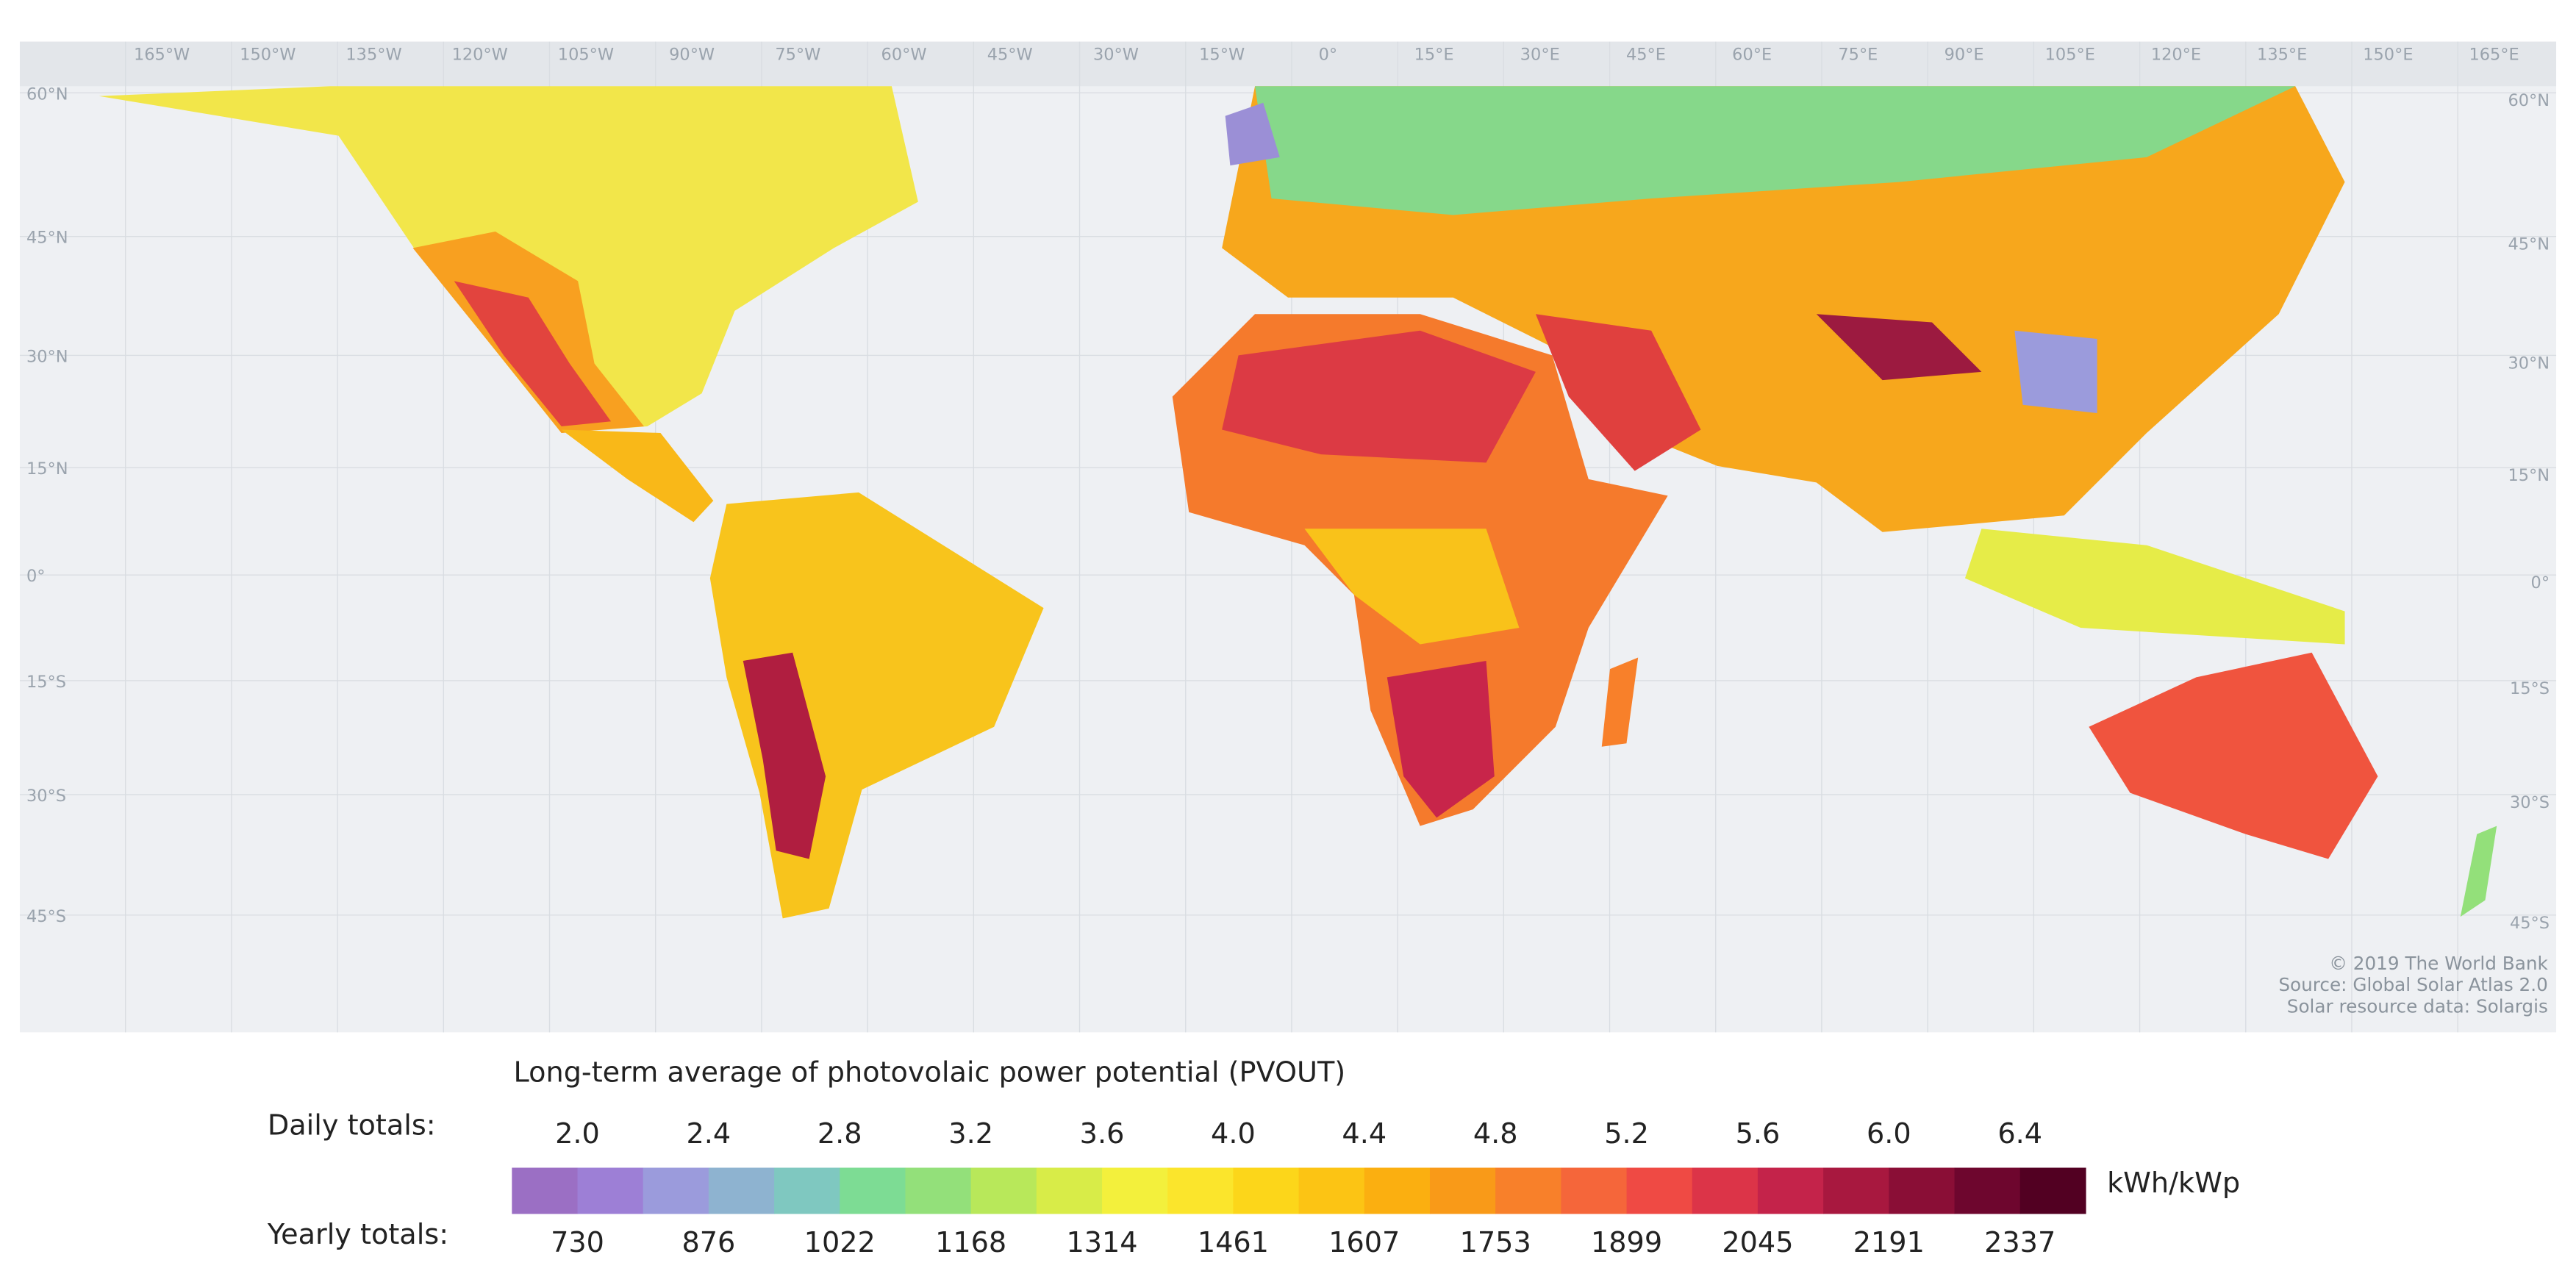 This screenshot has width=2576, height=1282. What do you see at coordinates (2055, 372) in the screenshot?
I see `south-china` at bounding box center [2055, 372].